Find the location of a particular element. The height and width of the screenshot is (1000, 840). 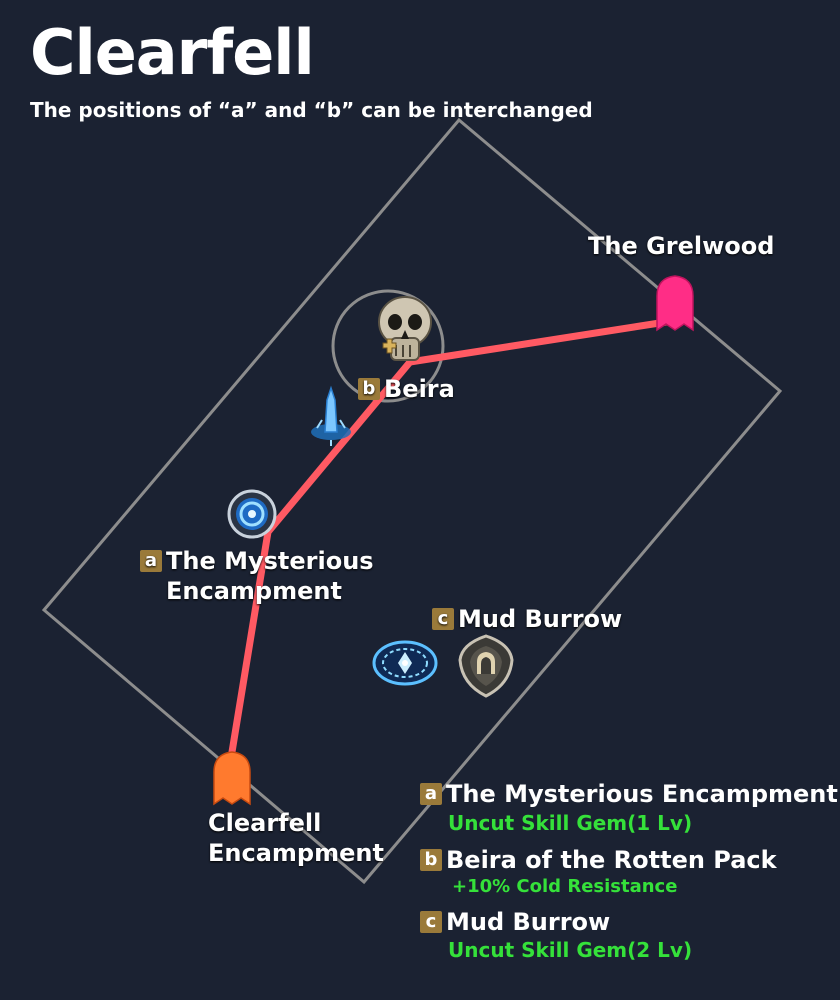

obelisk-icon is located at coordinates (331, 415).